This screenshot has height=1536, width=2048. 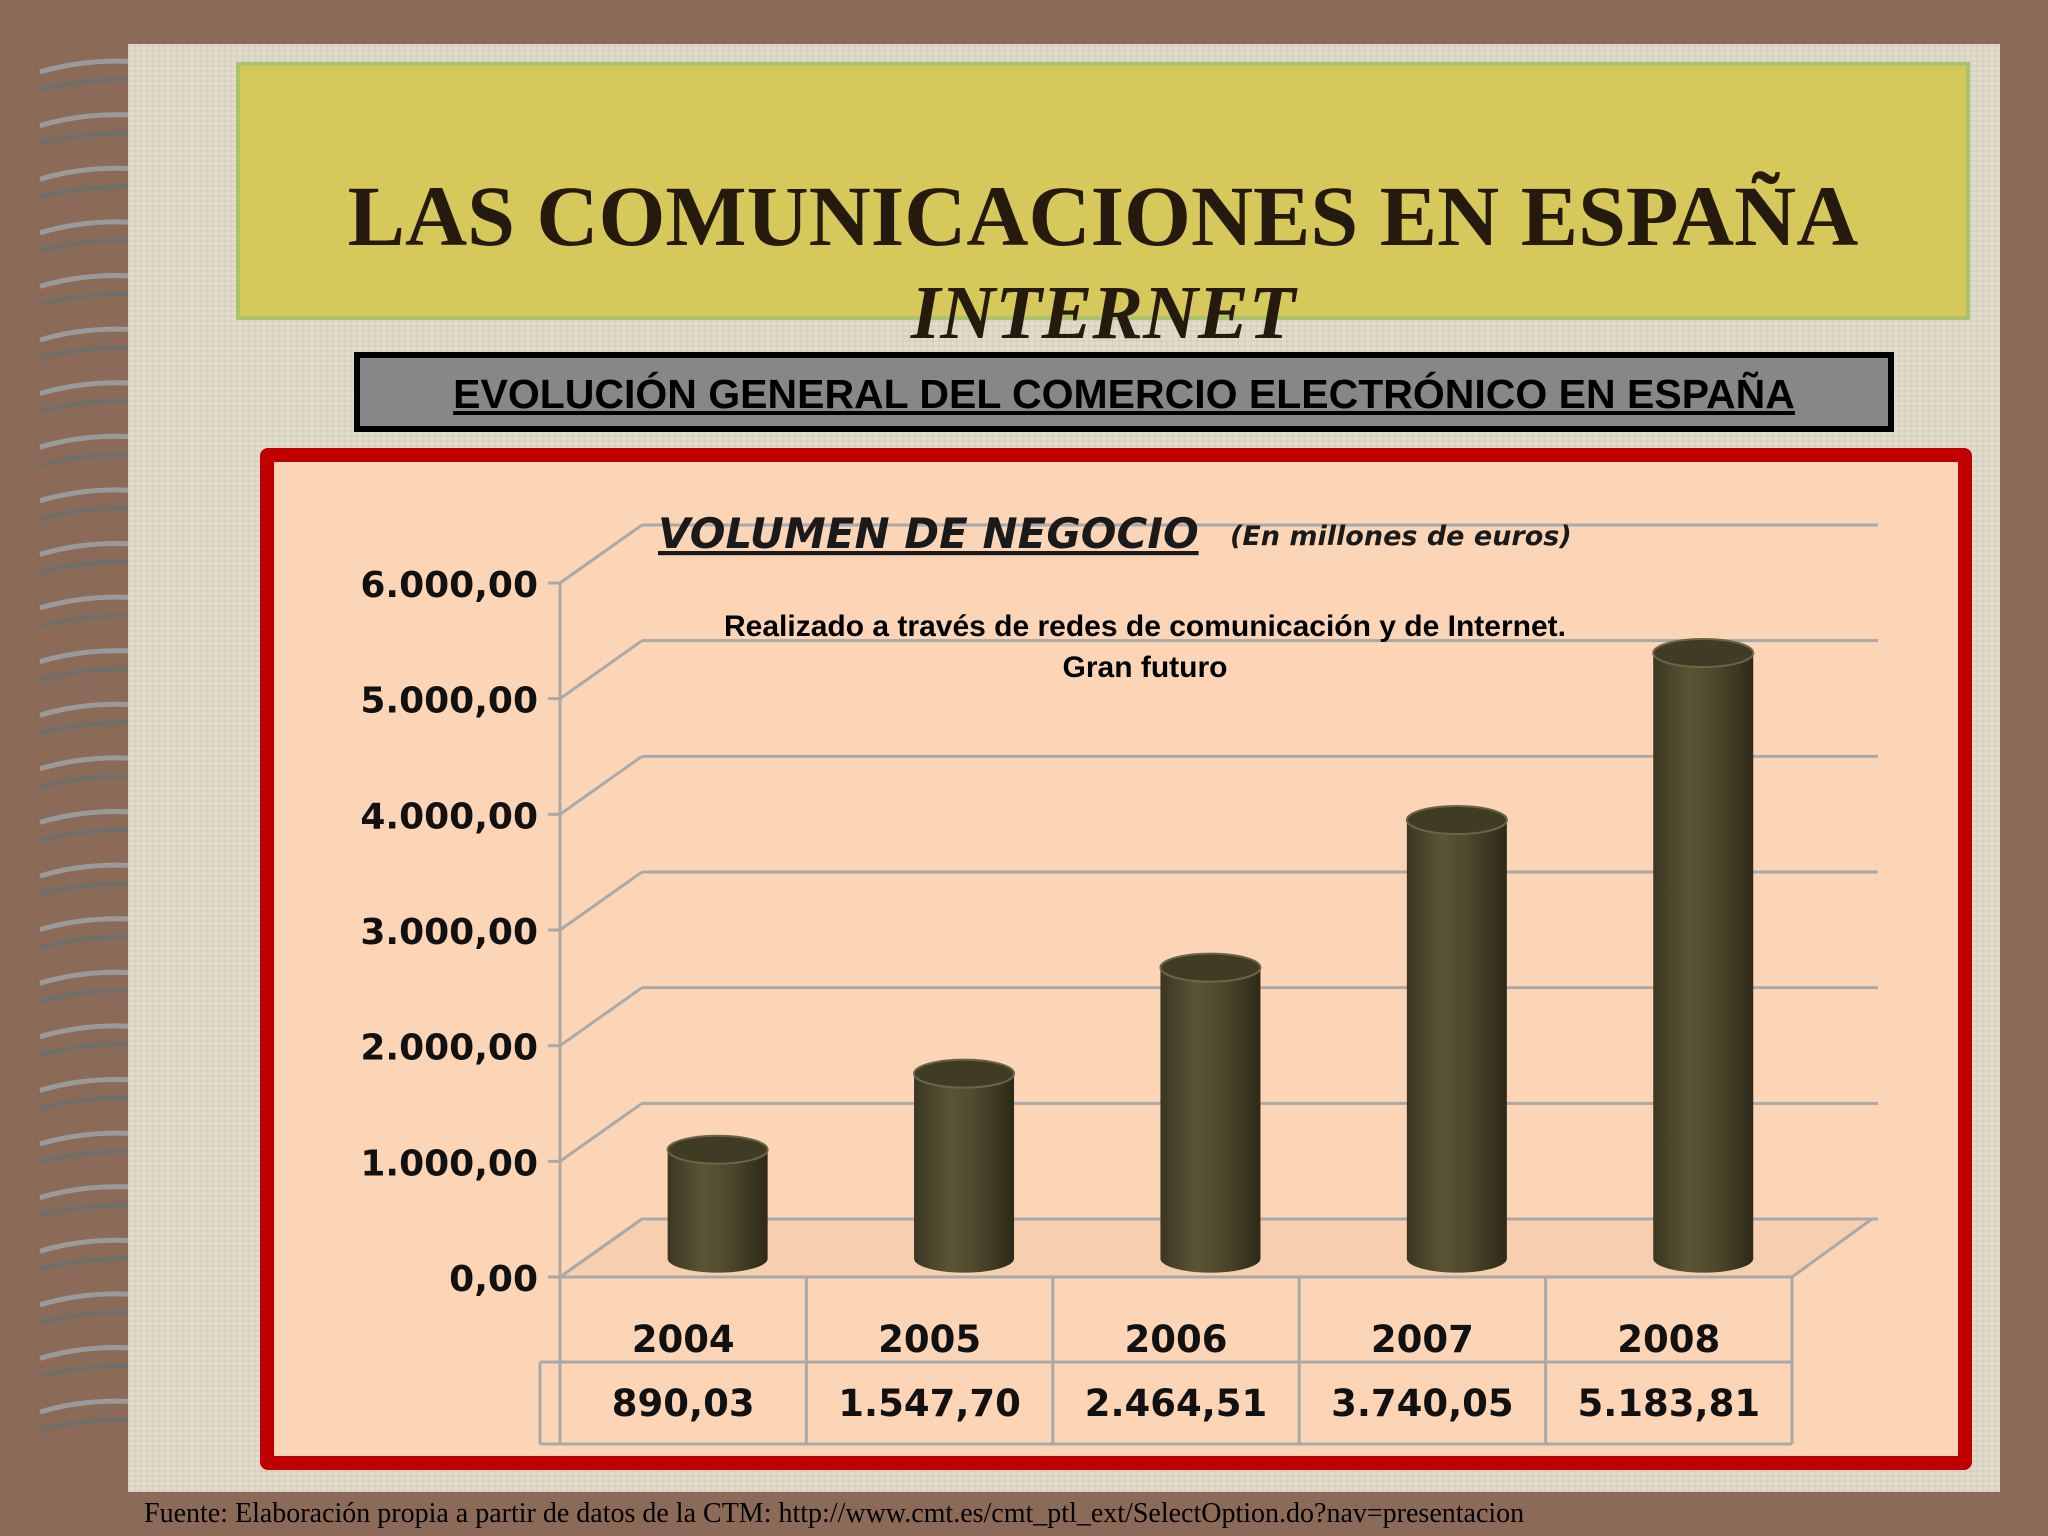 I want to click on y-tick-label: 6.000,00, so click(x=449, y=585).